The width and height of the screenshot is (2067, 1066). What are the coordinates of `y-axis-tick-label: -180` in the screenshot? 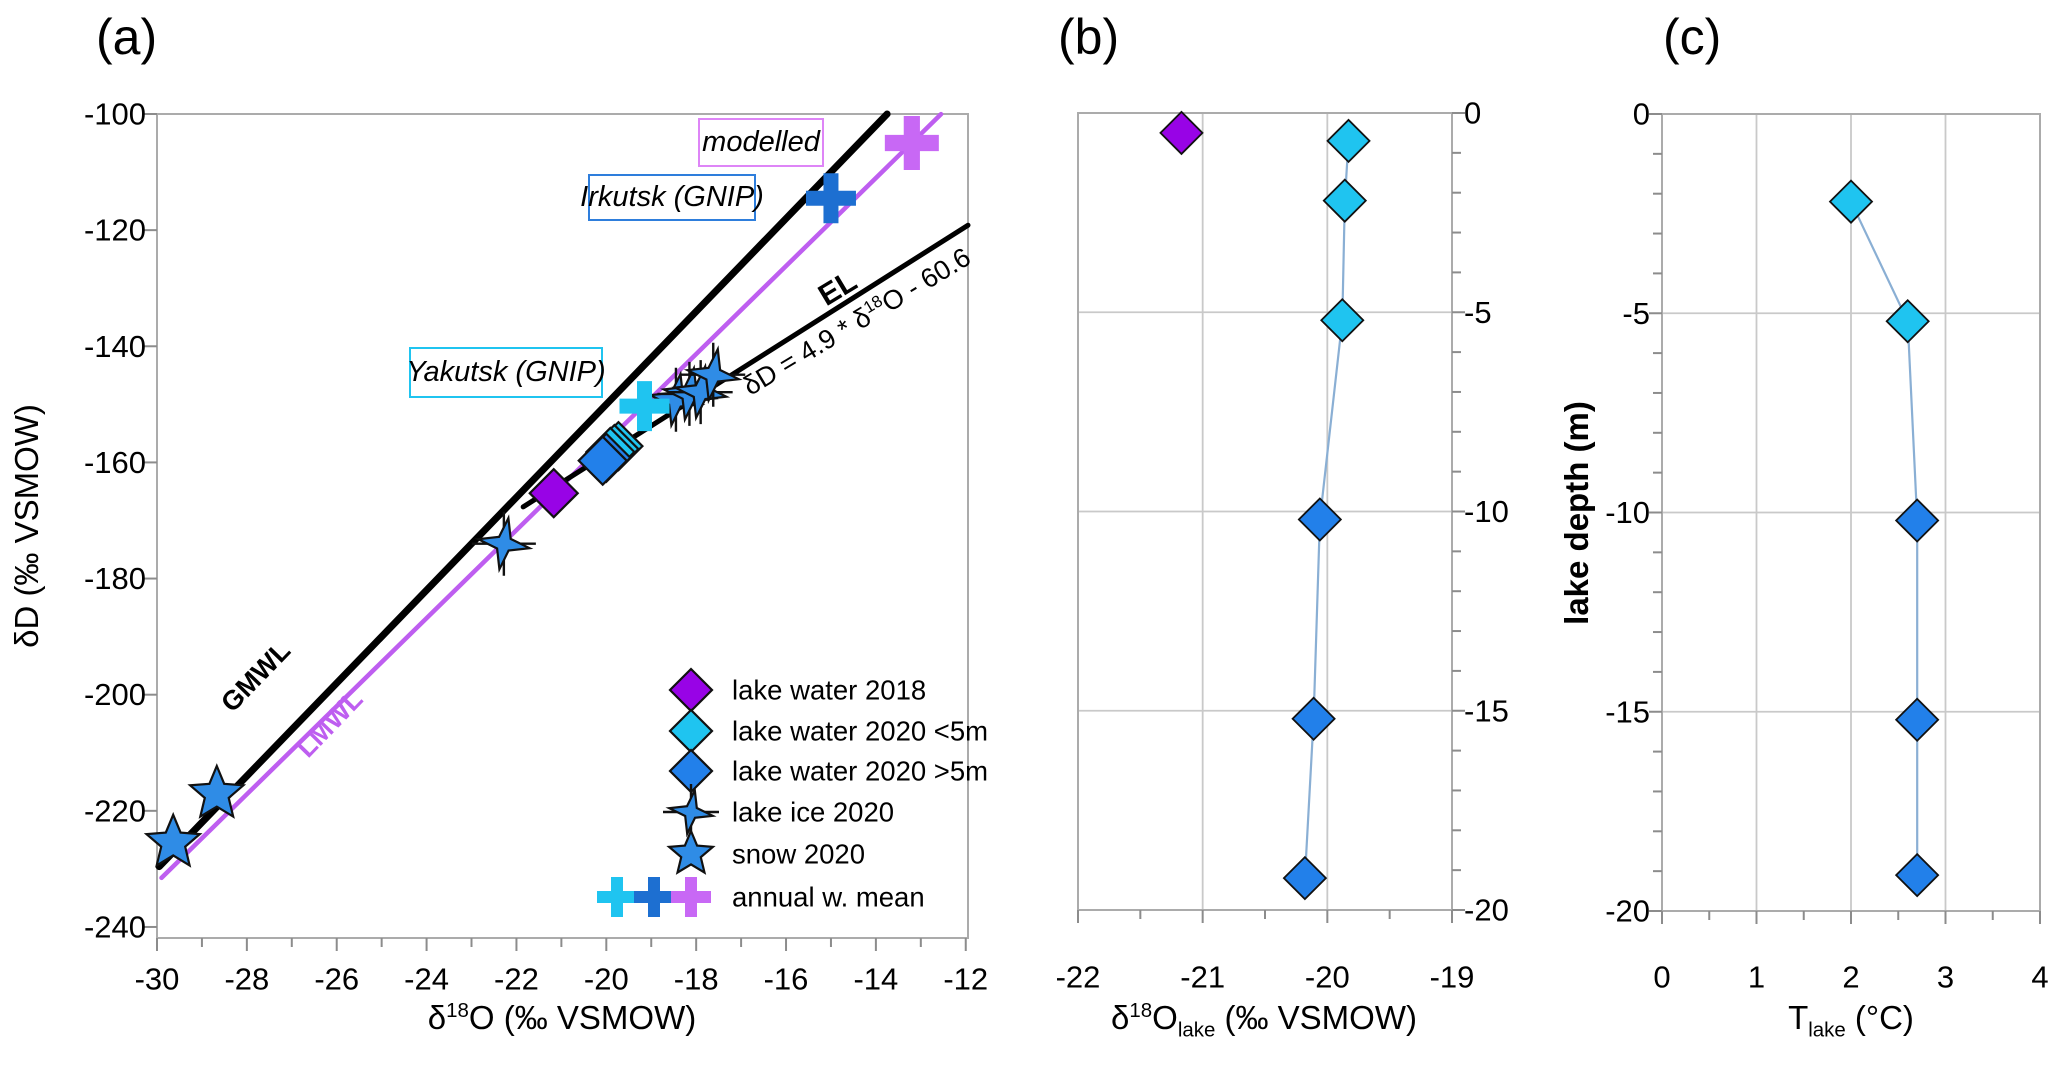 It's located at (115, 578).